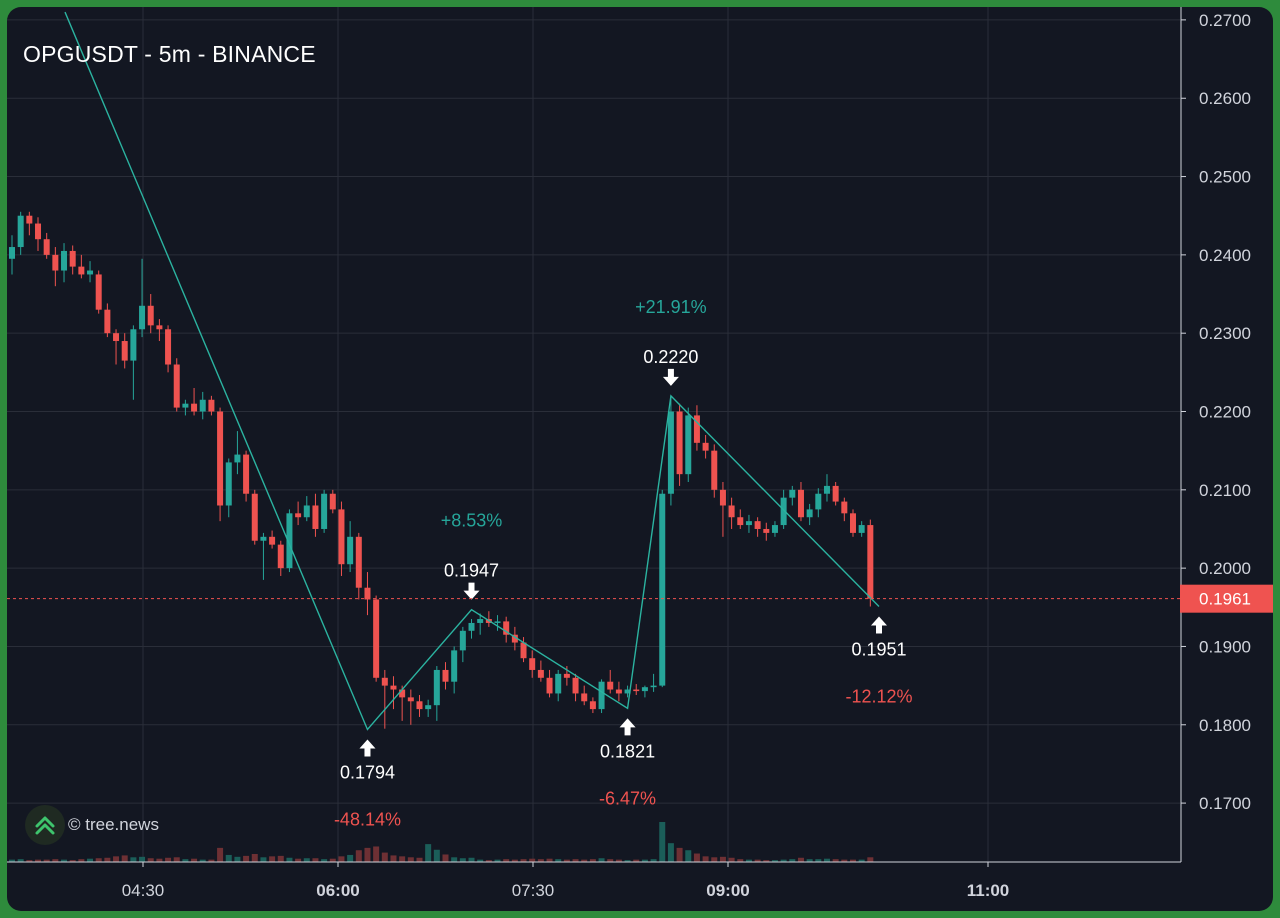 The width and height of the screenshot is (1280, 918). Describe the element at coordinates (472, 521) in the screenshot. I see `pivot-change-label: +8.53%` at that location.